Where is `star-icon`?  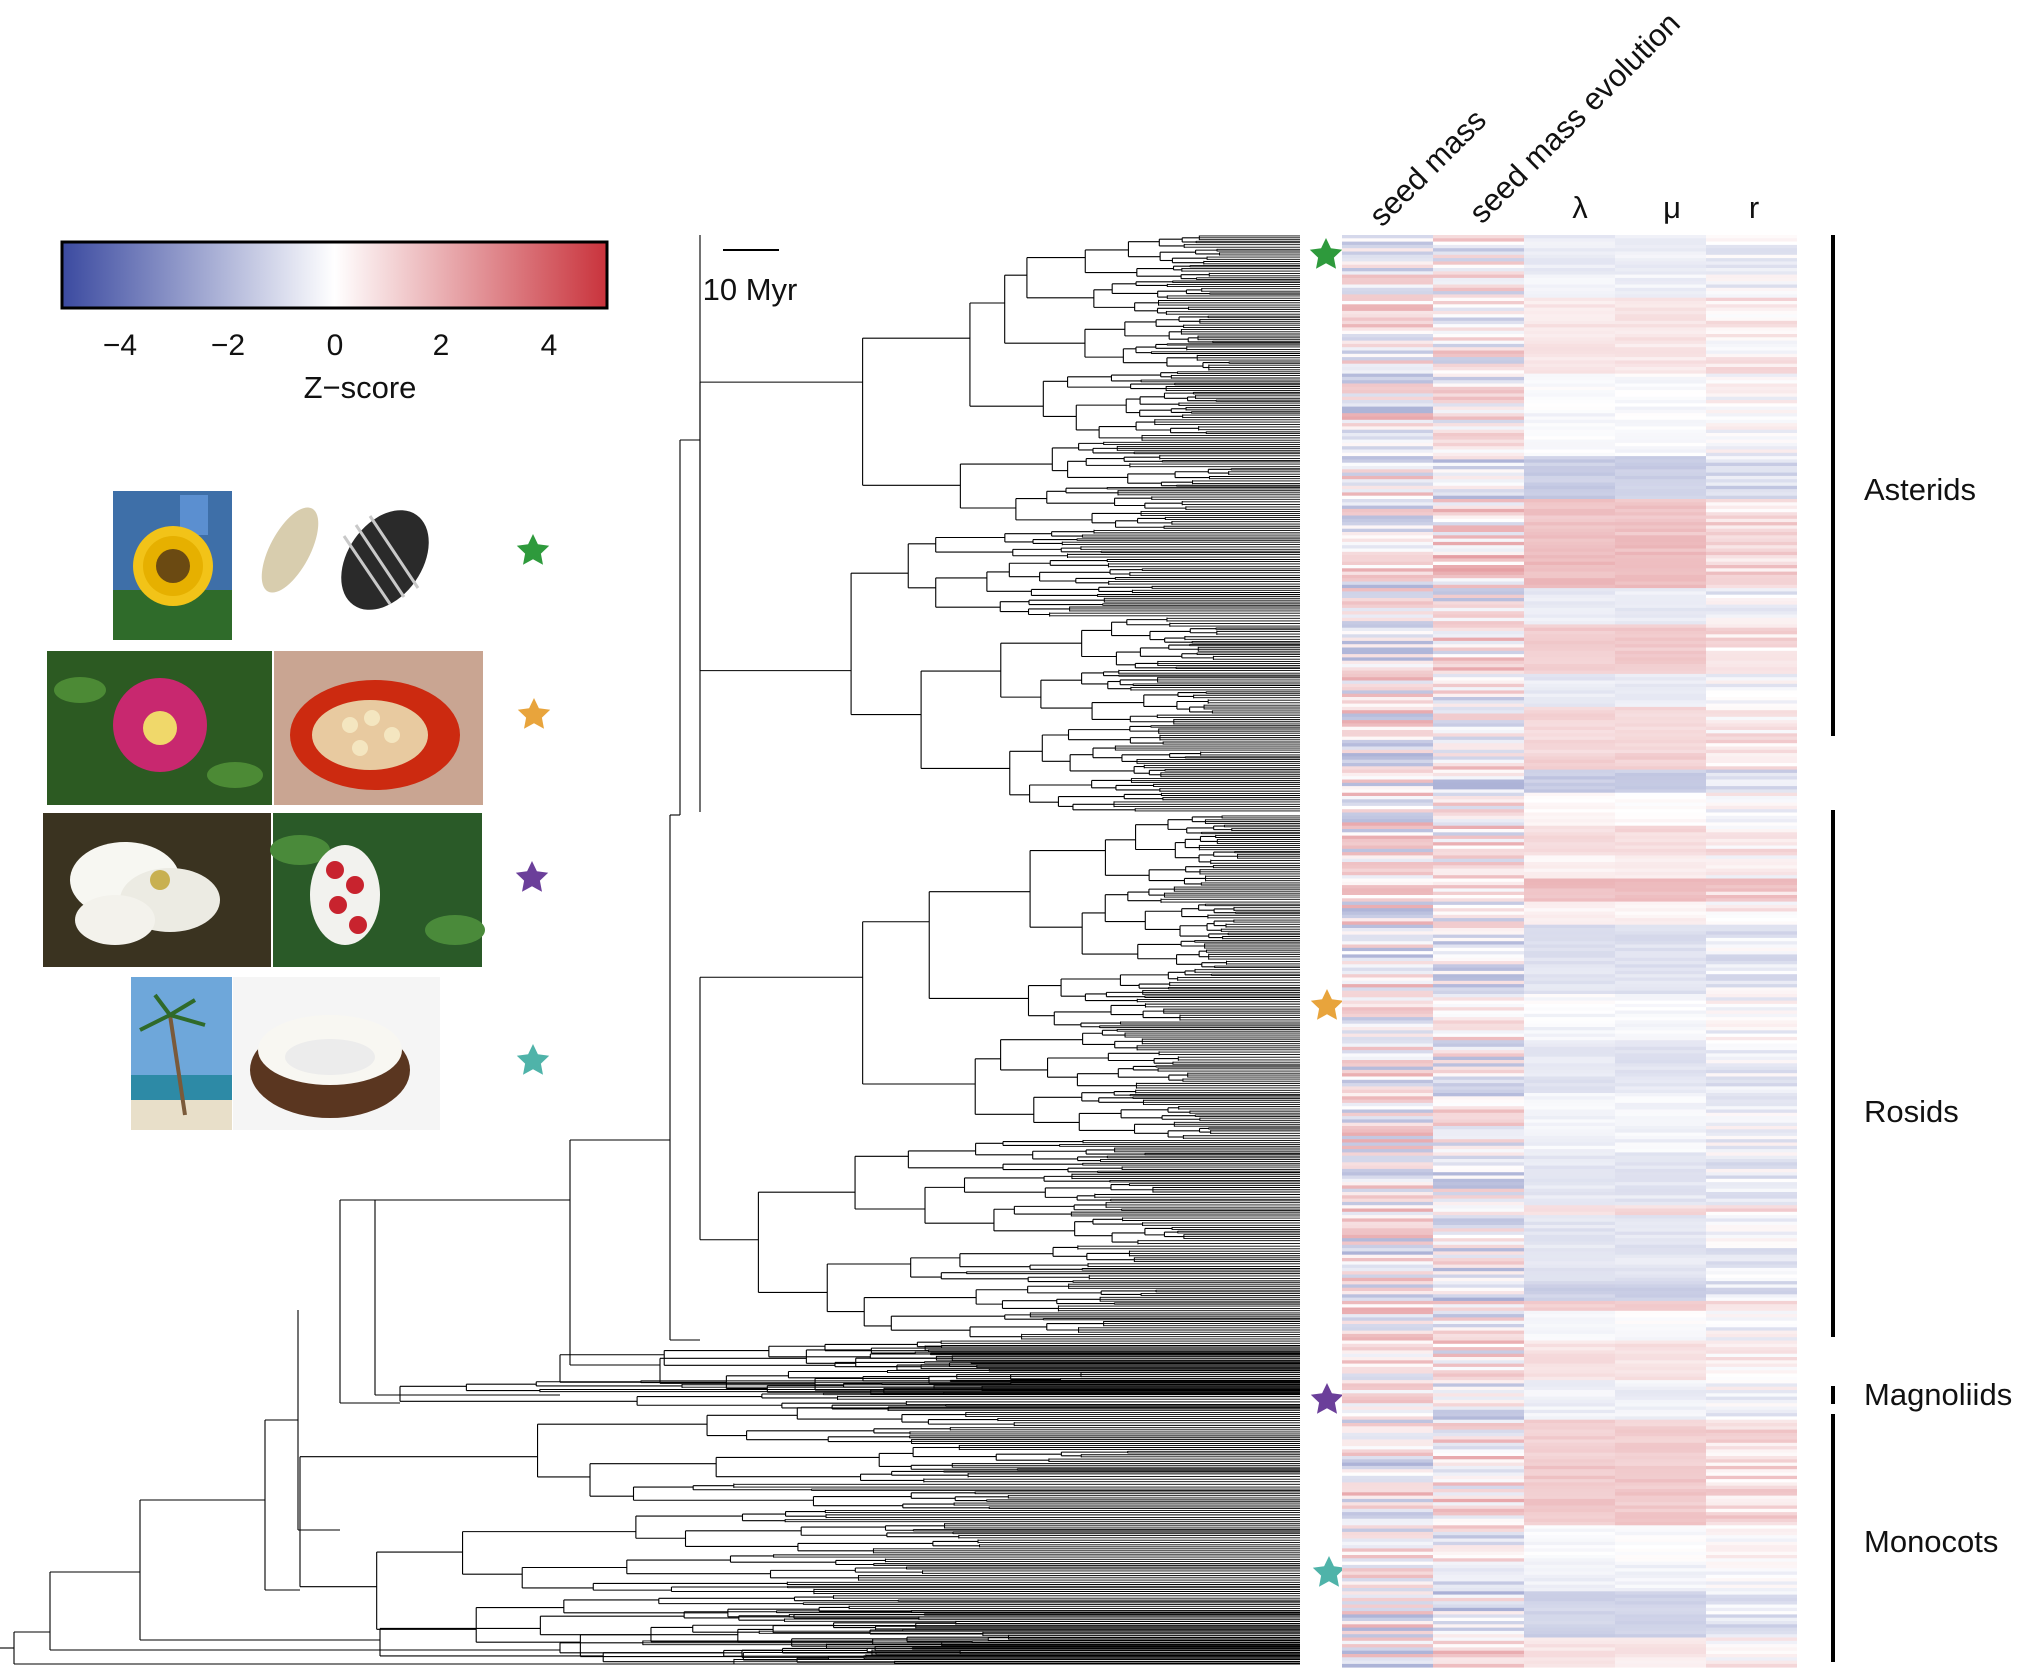 star-icon is located at coordinates (1327, 1398).